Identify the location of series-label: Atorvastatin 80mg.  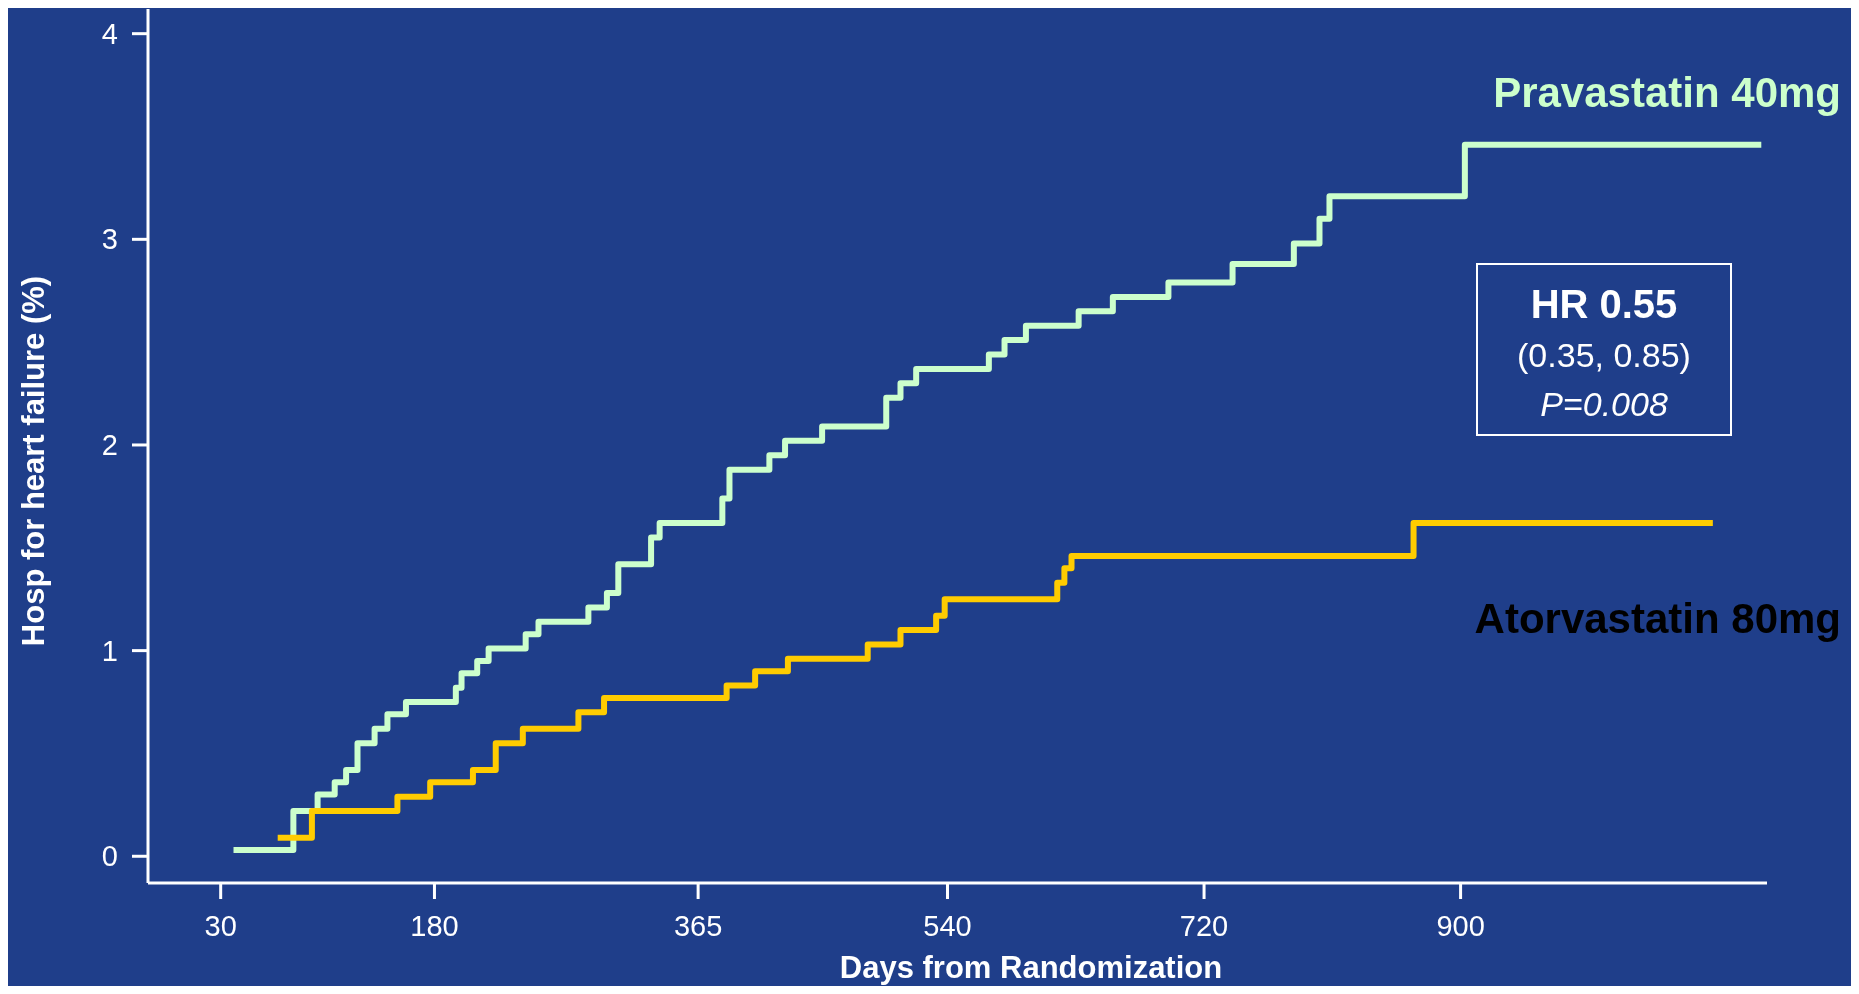
(1657, 619).